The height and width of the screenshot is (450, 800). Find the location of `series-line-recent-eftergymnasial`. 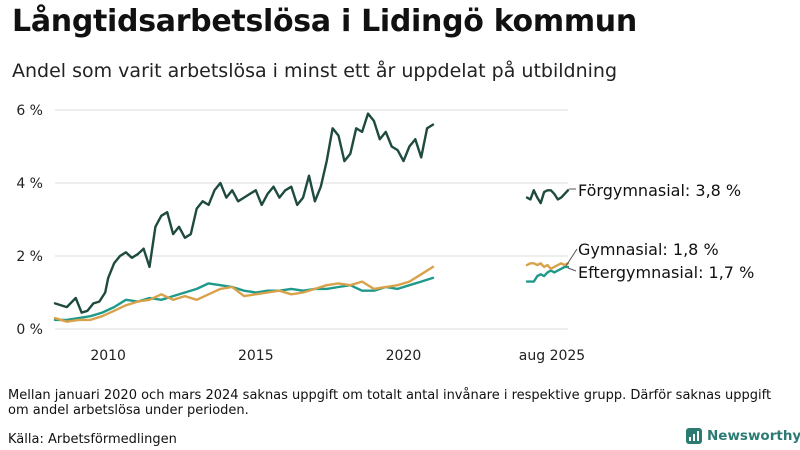

series-line-recent-eftergymnasial is located at coordinates (547, 274).